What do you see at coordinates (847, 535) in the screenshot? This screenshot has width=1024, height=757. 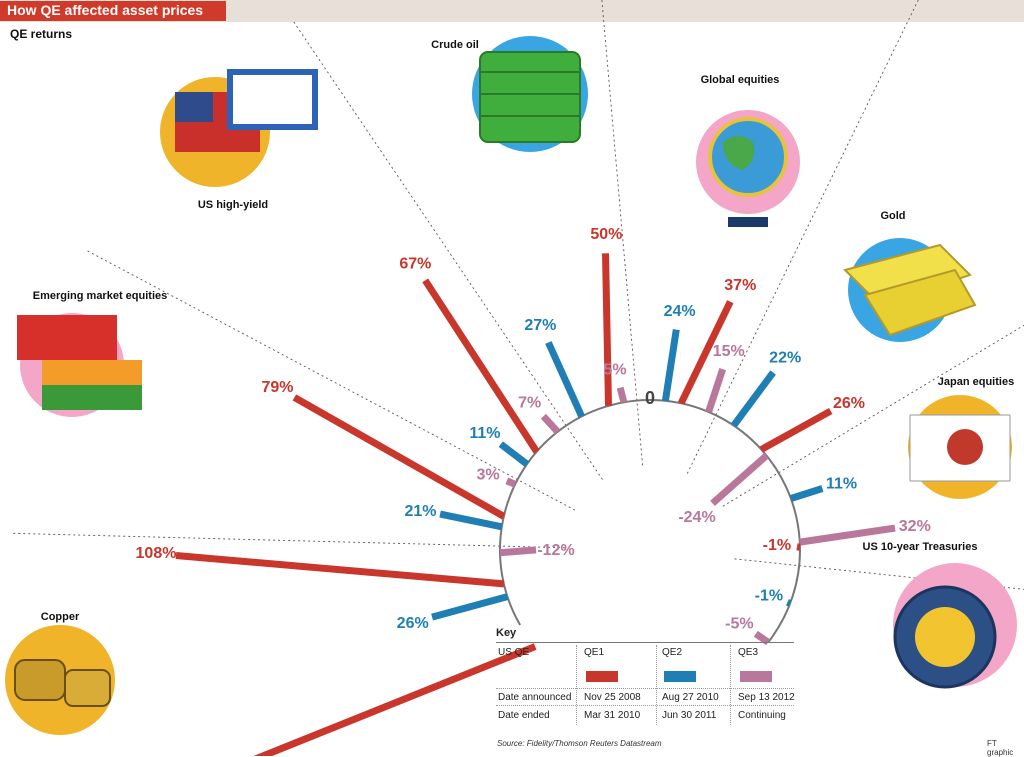 I see `bar-japan-equities-qe3` at bounding box center [847, 535].